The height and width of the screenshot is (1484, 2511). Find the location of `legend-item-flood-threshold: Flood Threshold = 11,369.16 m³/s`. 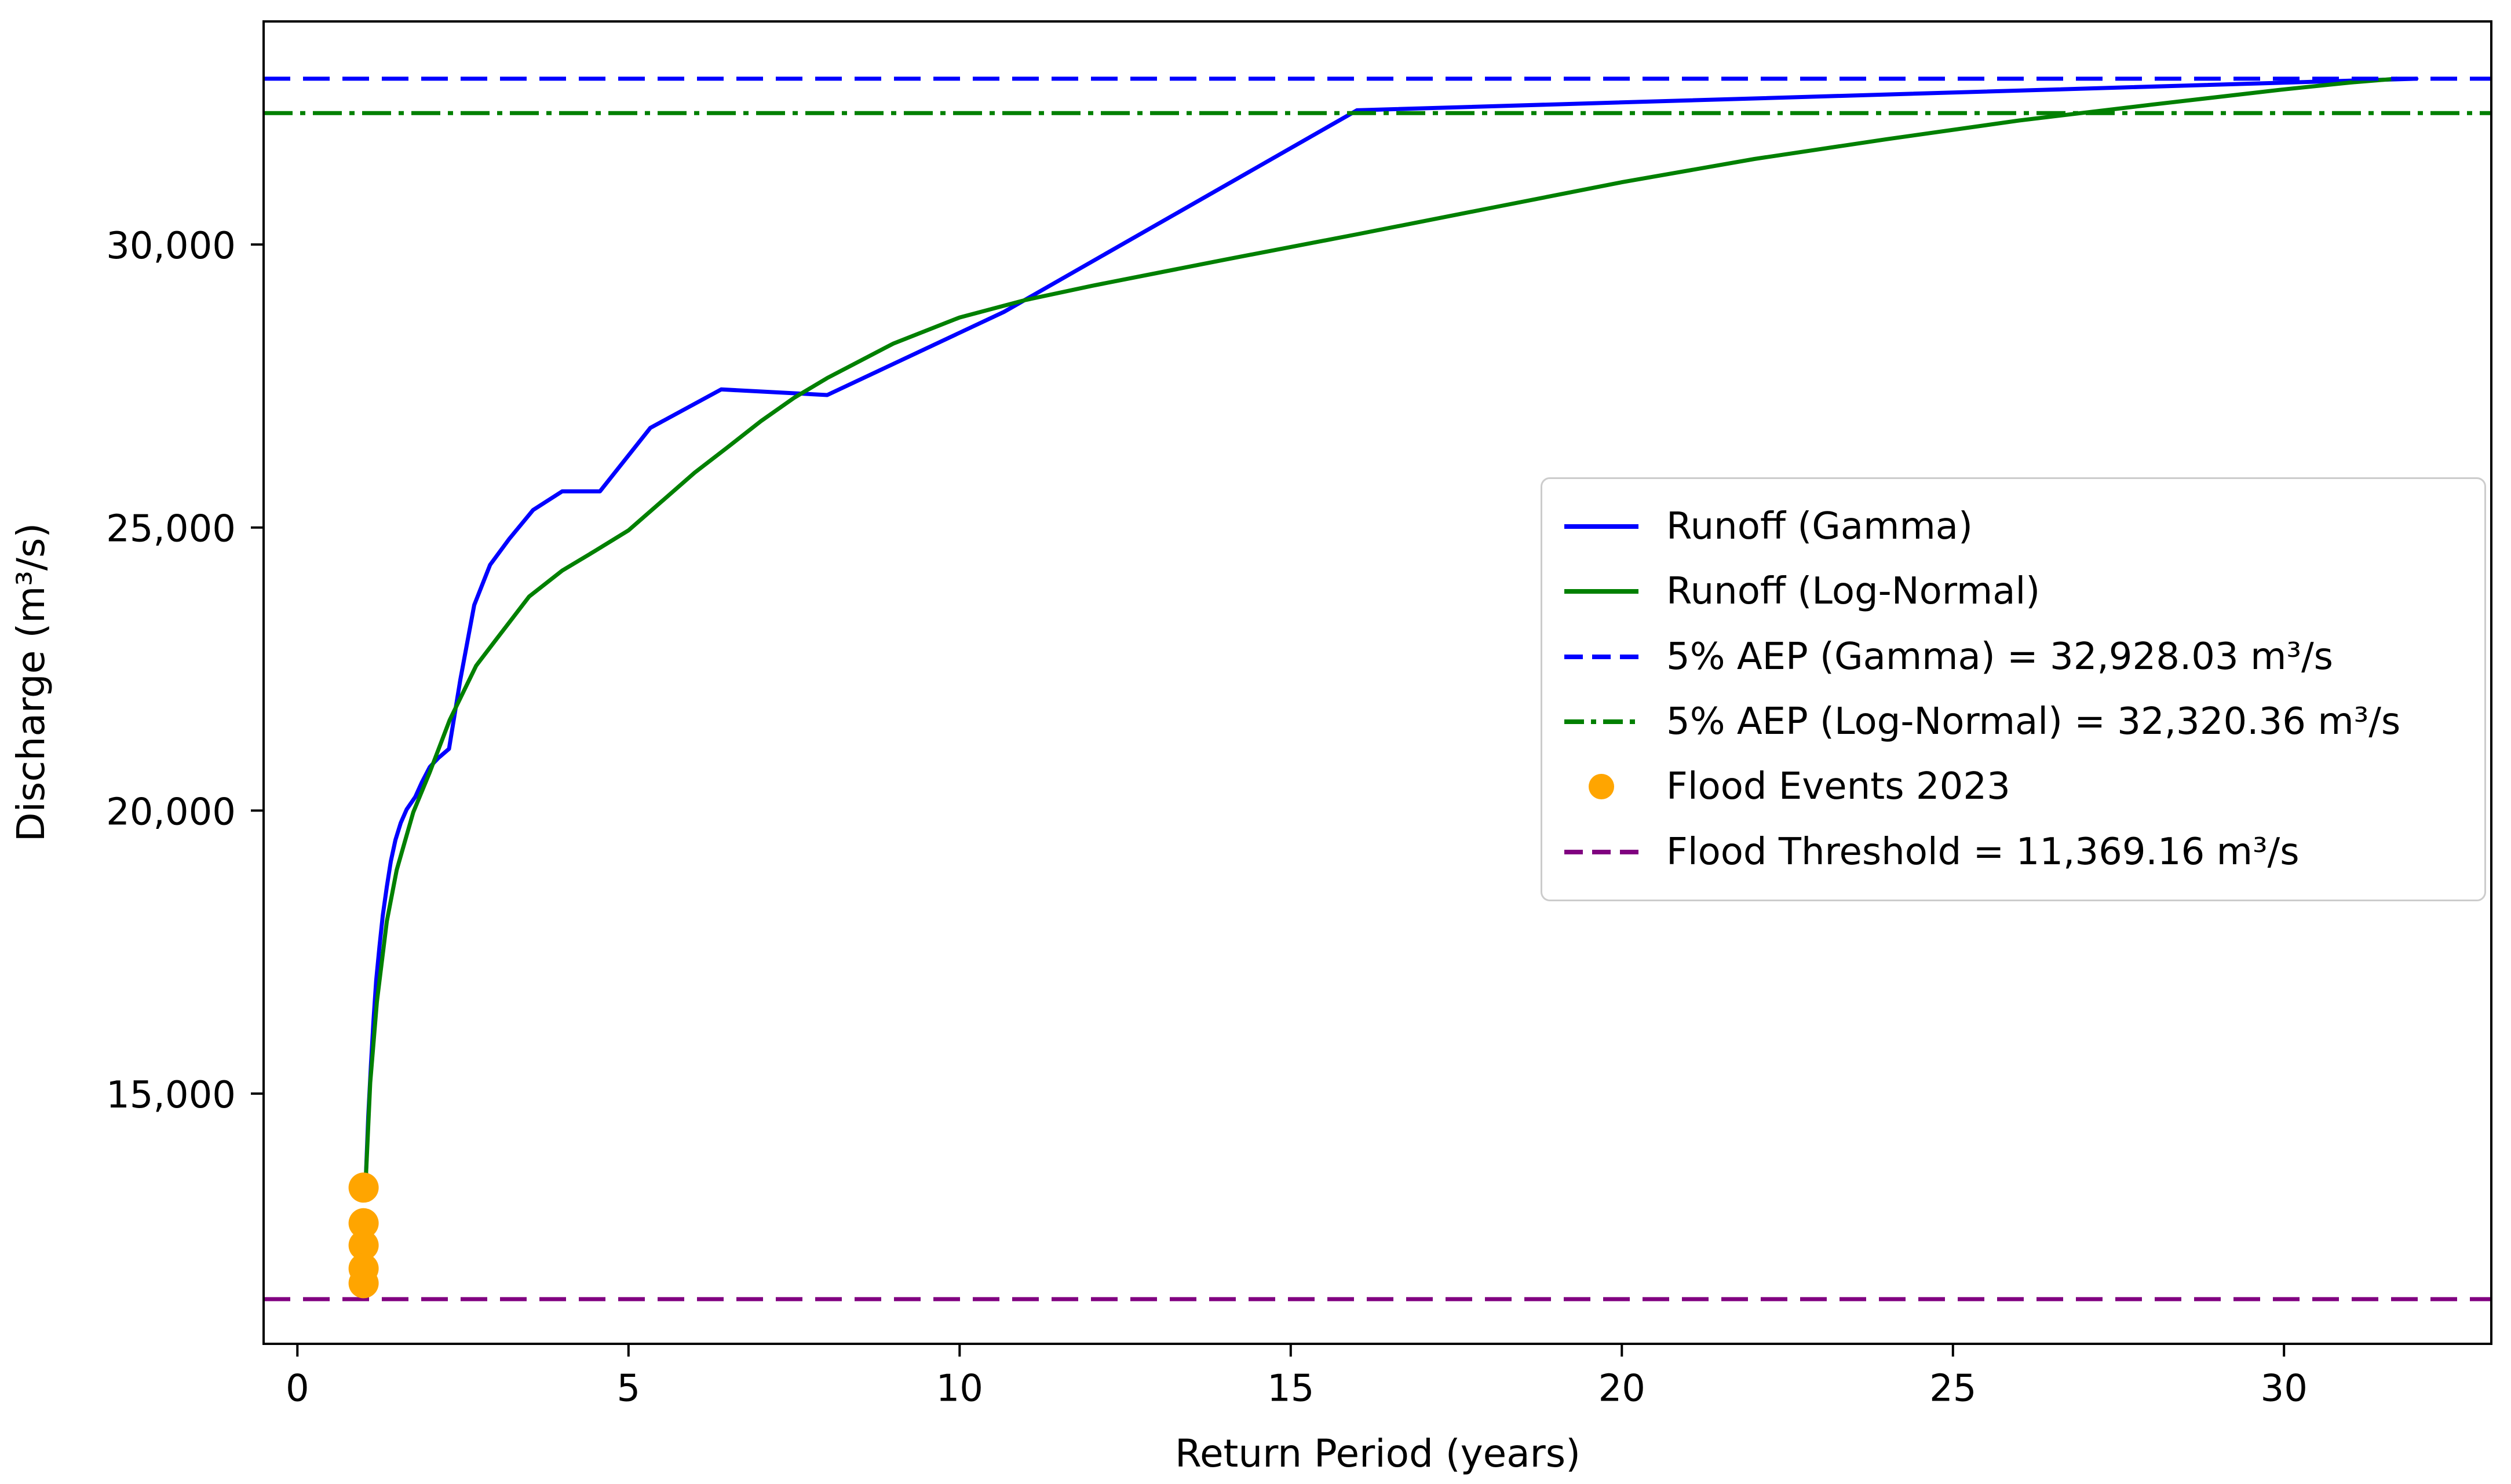

legend-item-flood-threshold: Flood Threshold = 11,369.16 m³/s is located at coordinates (2017, 852).